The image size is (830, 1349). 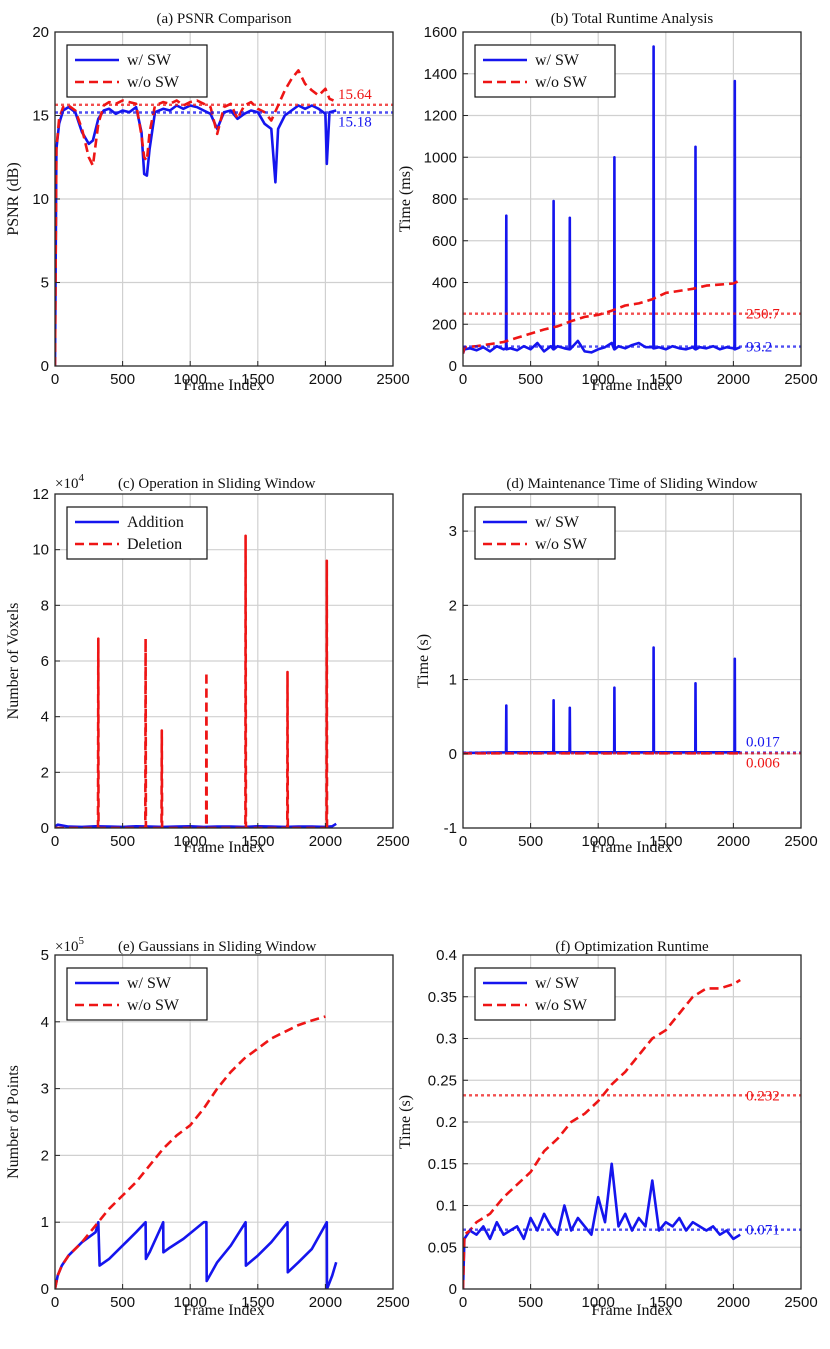 What do you see at coordinates (40, 32) in the screenshot?
I see `y-tick-label: 20` at bounding box center [40, 32].